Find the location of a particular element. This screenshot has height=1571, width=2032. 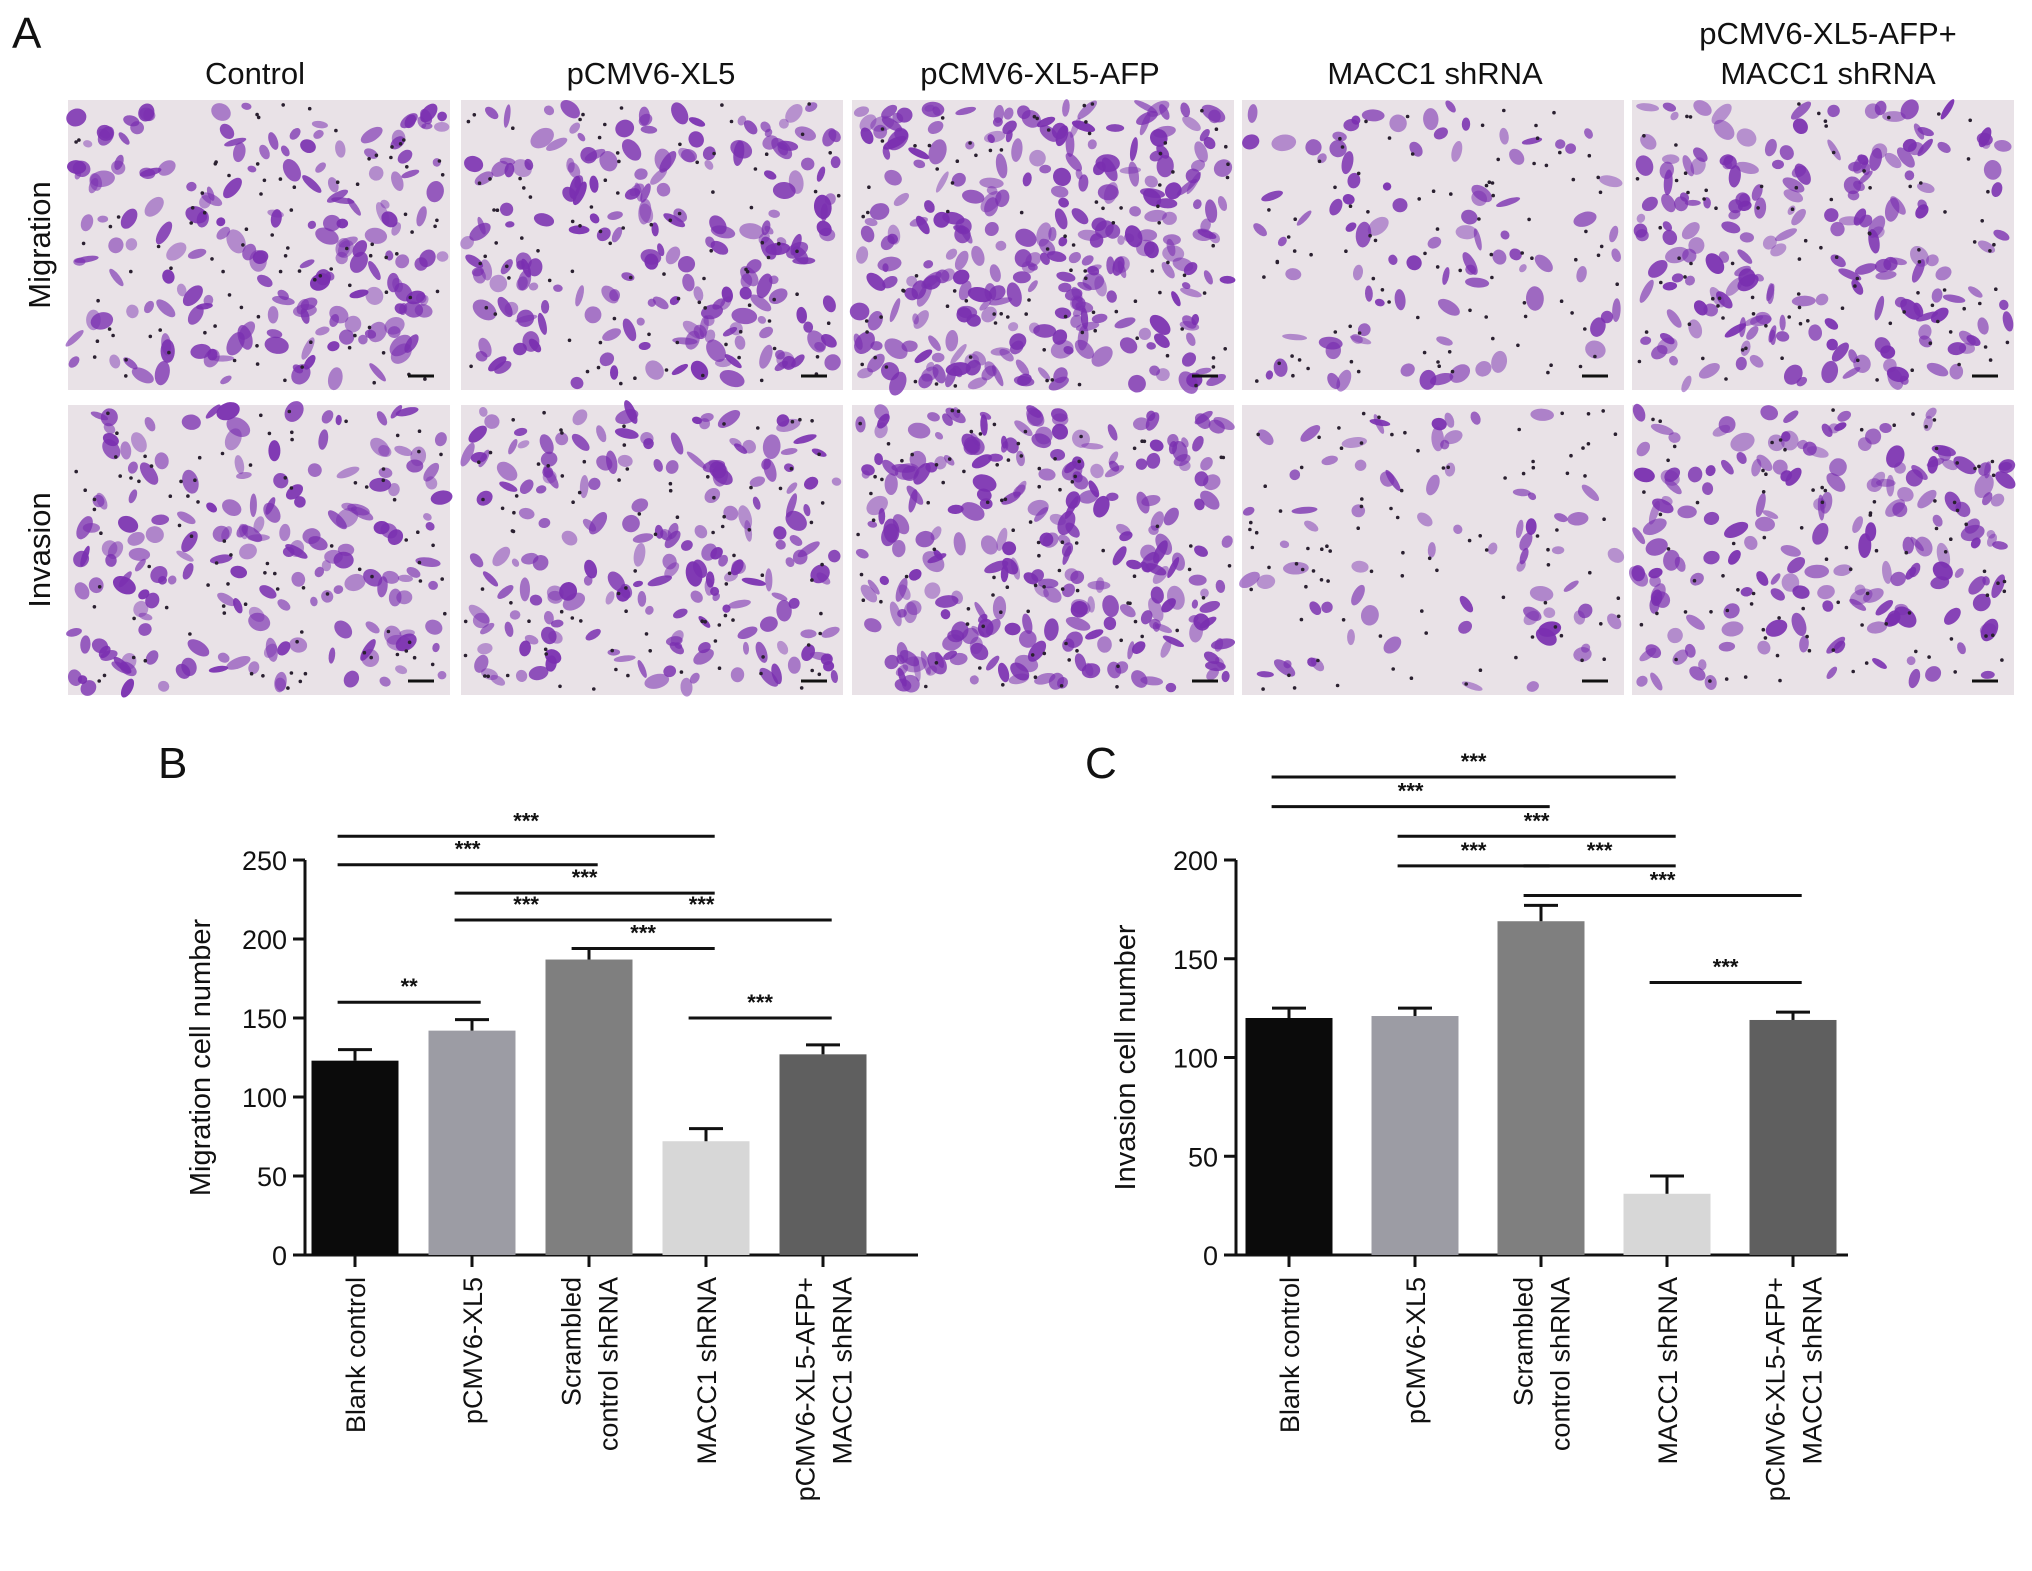

column-title: pCMV6-XL5-AFP is located at coordinates (1039, 73).